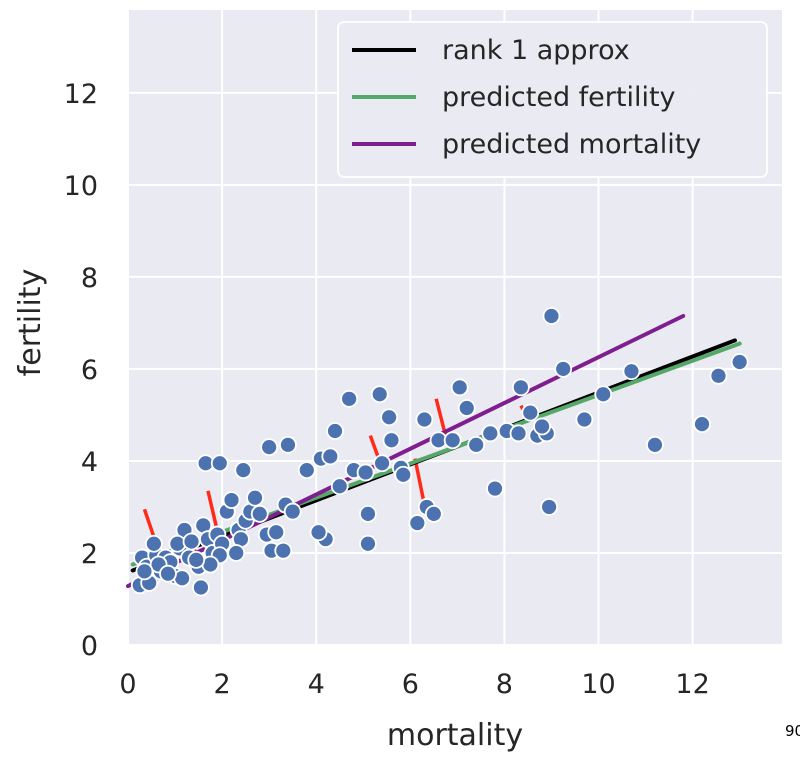 This screenshot has height=766, width=800. What do you see at coordinates (89, 370) in the screenshot?
I see `y-tick-label: 6` at bounding box center [89, 370].